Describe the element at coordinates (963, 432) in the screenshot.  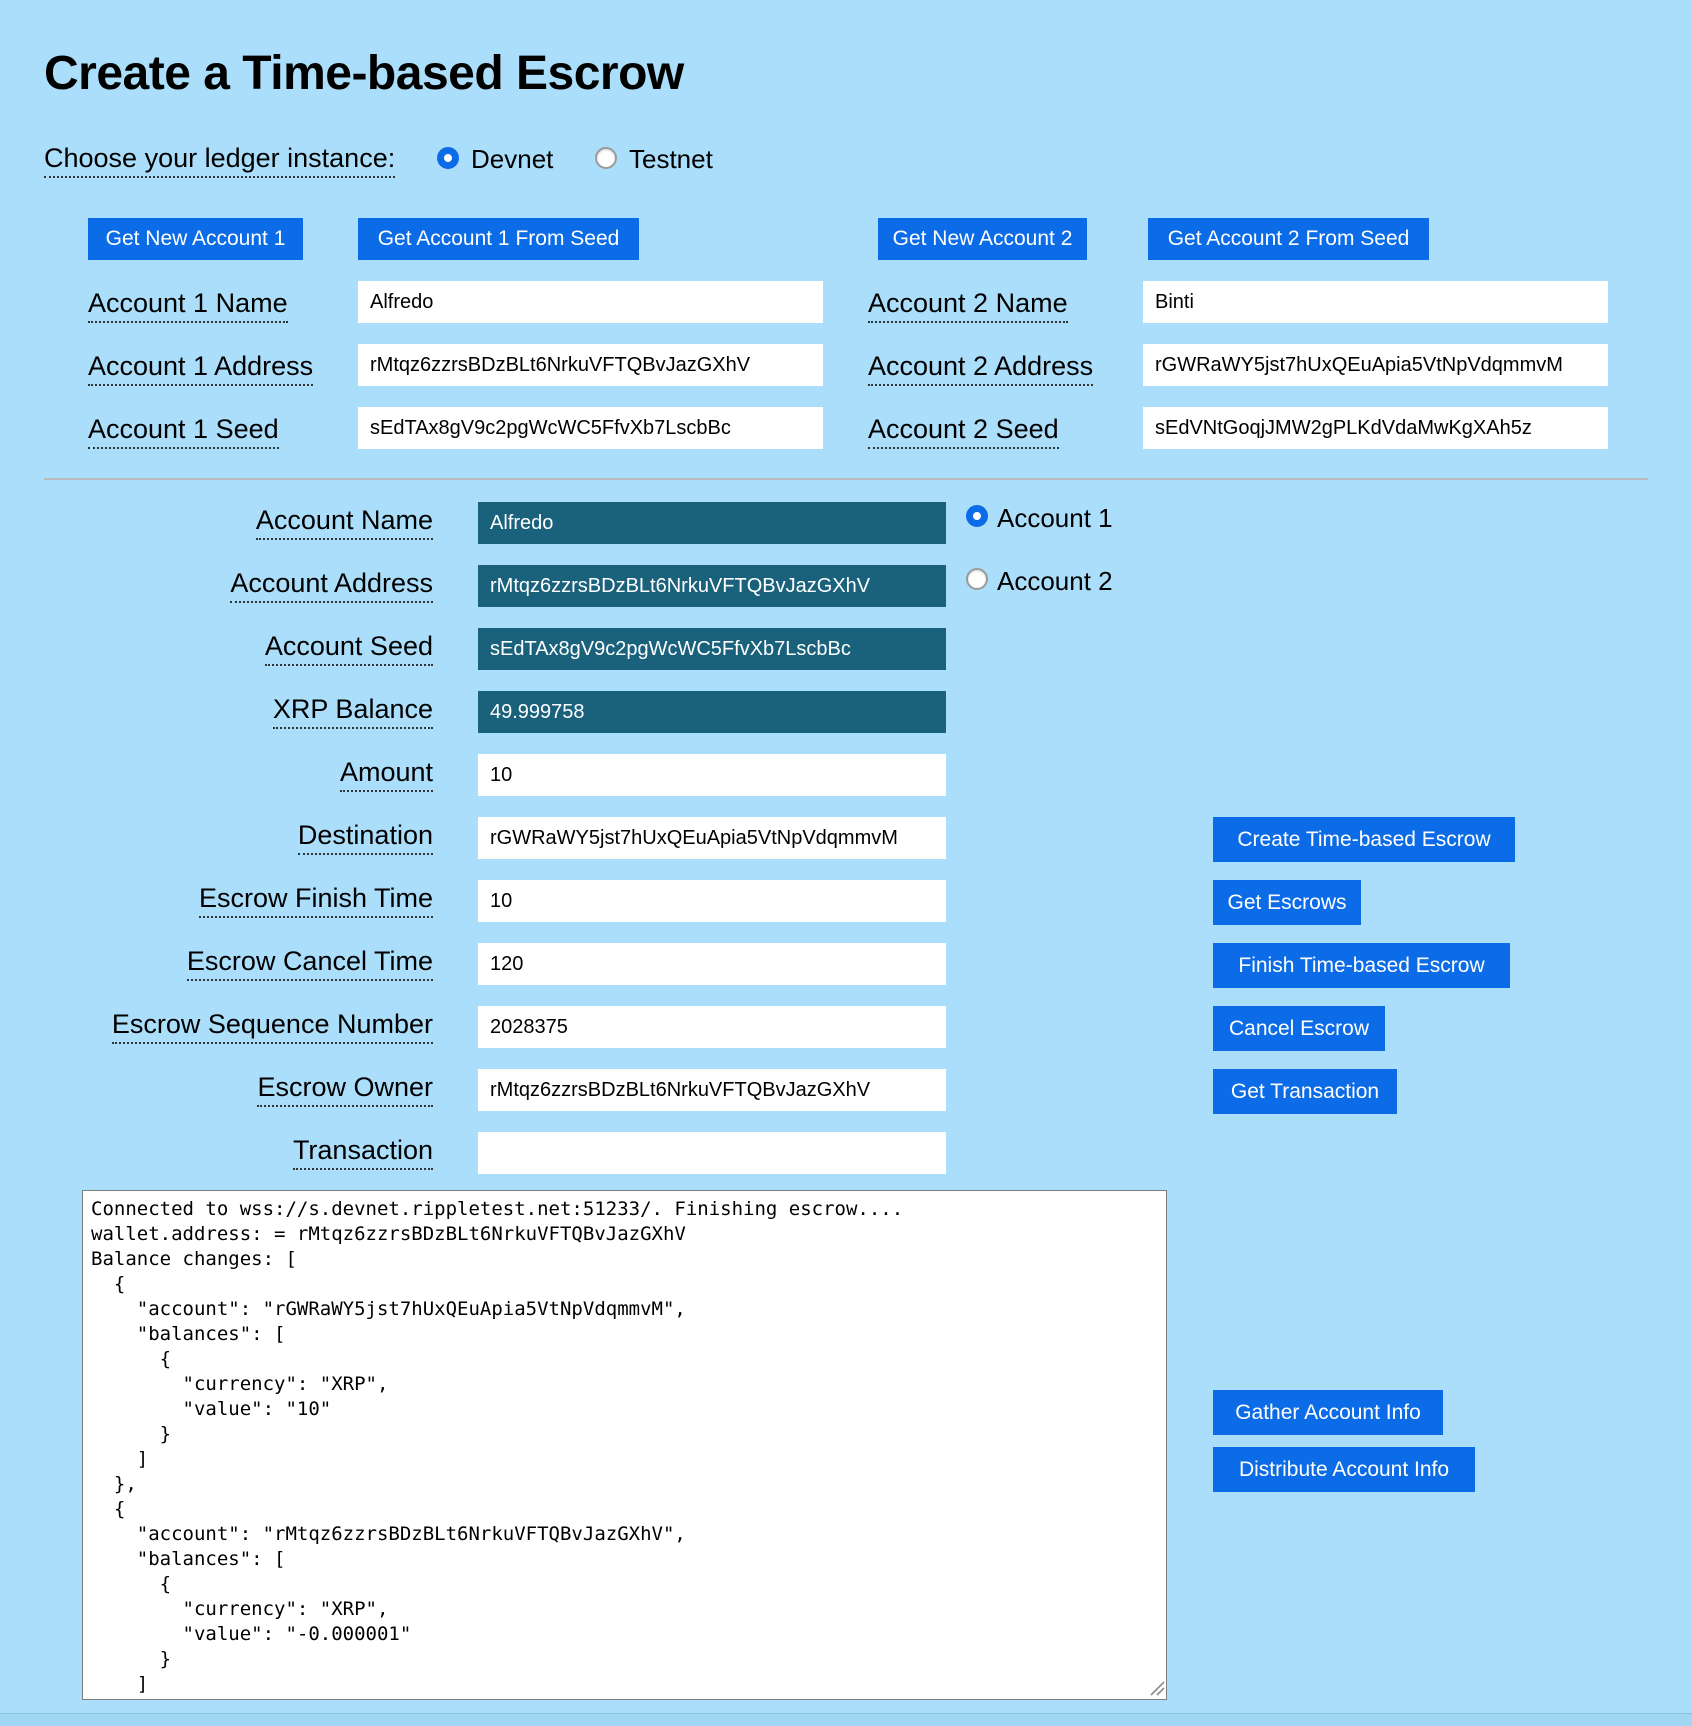
I see `account2-seed-label: Account 2 Seed` at that location.